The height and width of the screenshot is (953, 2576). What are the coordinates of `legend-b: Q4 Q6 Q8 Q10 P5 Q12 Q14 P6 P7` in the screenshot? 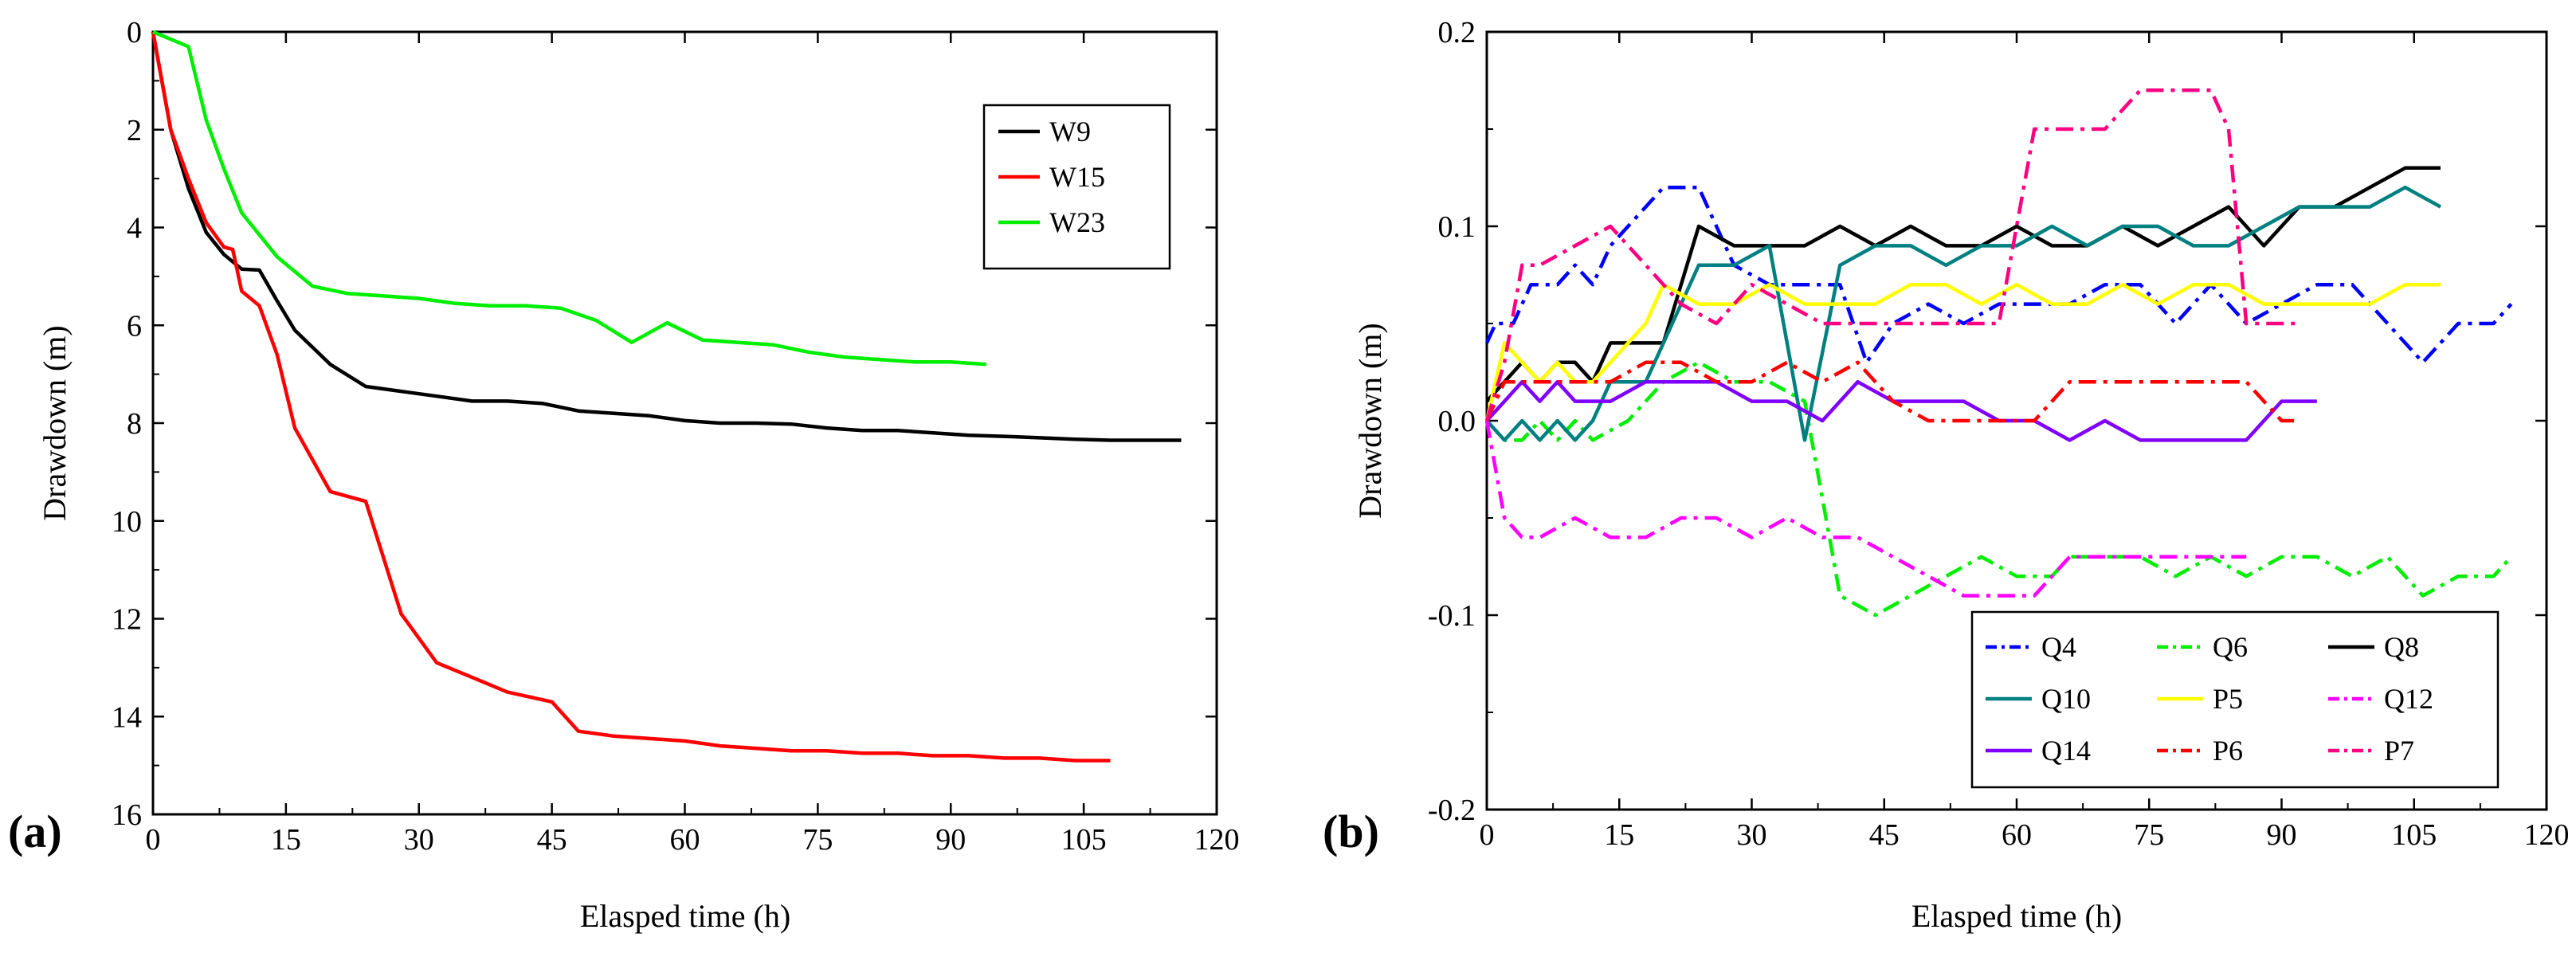 It's located at (2235, 699).